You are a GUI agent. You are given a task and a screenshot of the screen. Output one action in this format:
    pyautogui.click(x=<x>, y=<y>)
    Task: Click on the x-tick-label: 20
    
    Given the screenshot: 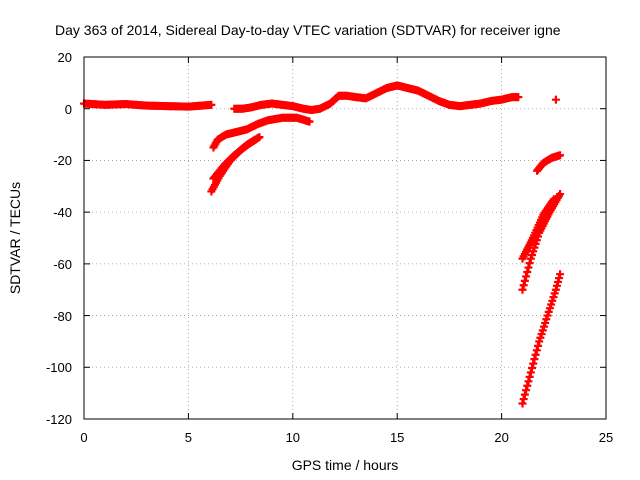 What is the action you would take?
    pyautogui.click(x=501, y=437)
    